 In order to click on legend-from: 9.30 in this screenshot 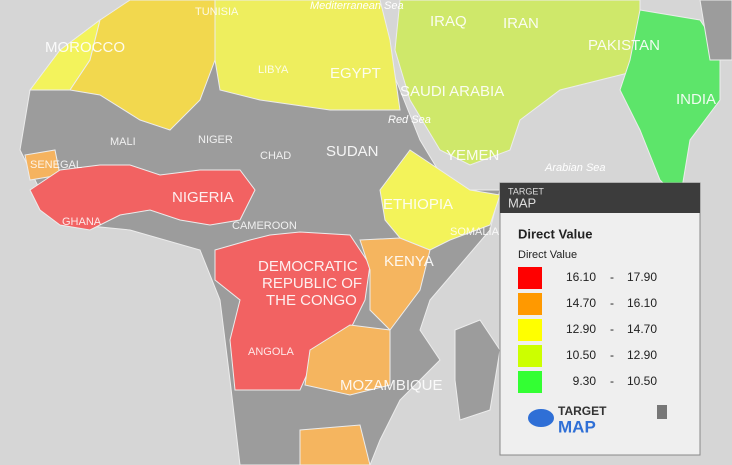, I will do `click(585, 381)`.